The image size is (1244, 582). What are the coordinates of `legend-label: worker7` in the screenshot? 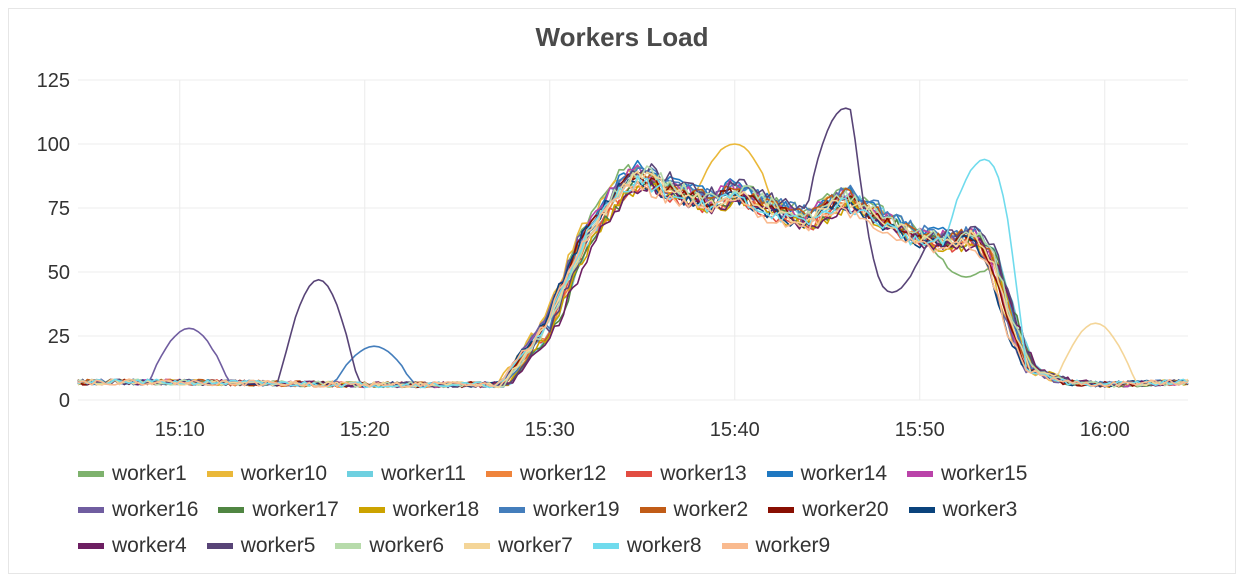 It's located at (535, 545).